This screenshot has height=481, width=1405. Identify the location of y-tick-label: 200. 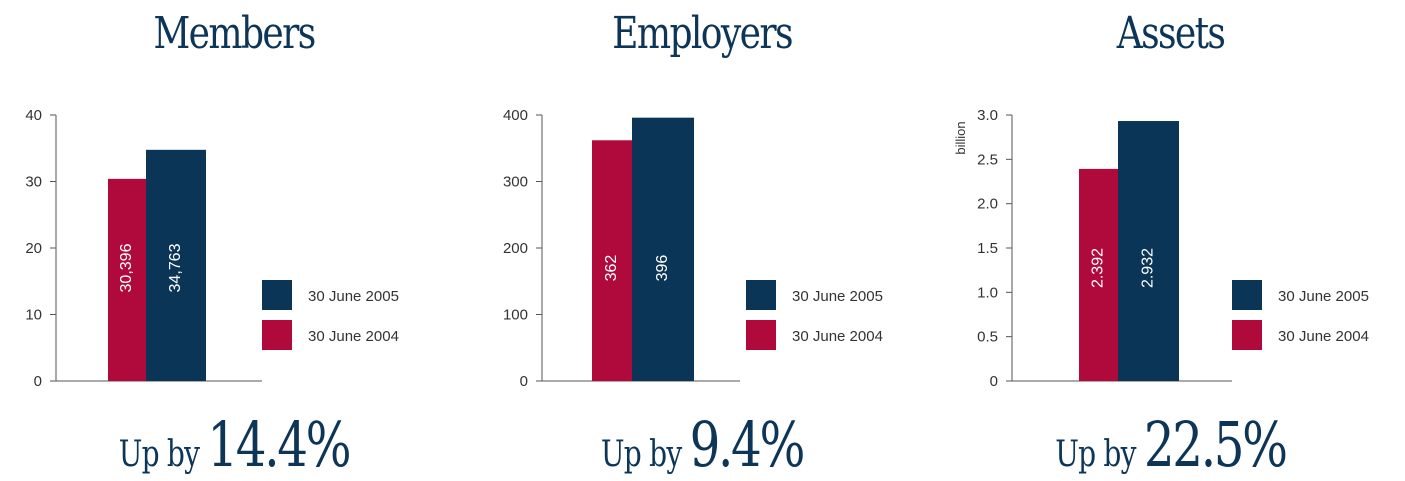
(515, 248).